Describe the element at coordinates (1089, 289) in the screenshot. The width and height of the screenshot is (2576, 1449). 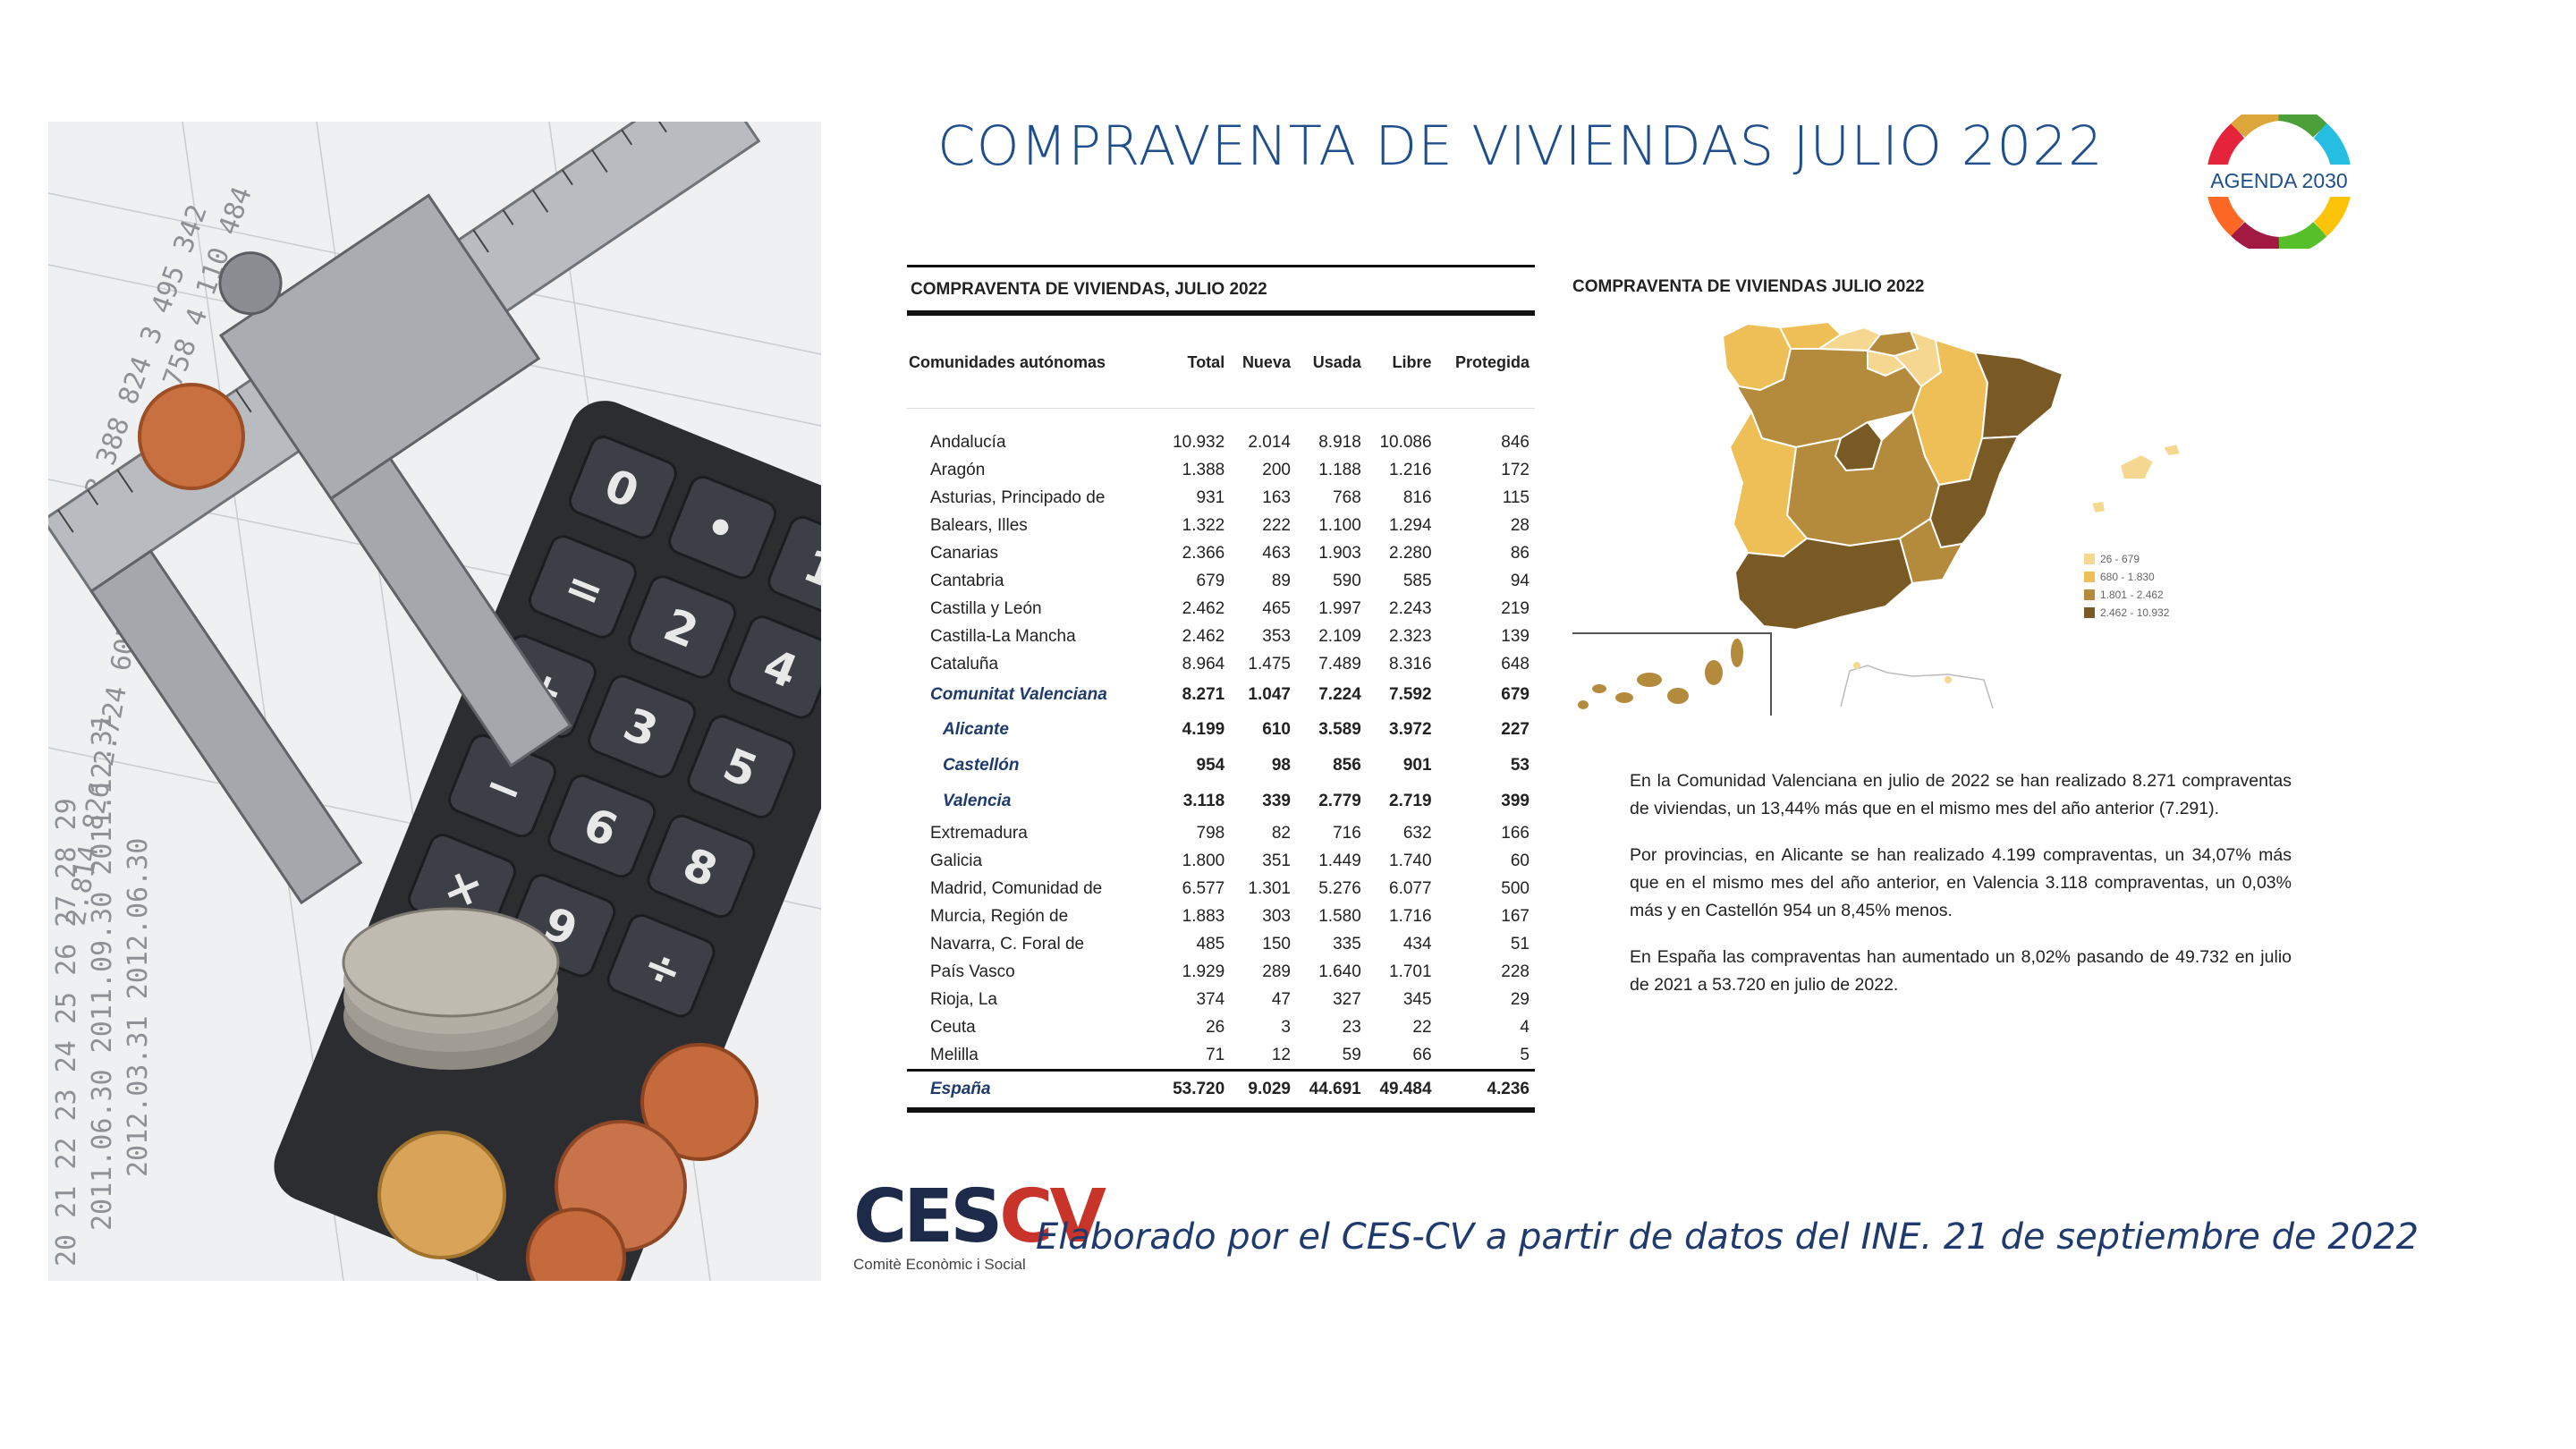
I see `table-title: COMPRAVENTA DE VIVIENDAS, JULIO 2022` at that location.